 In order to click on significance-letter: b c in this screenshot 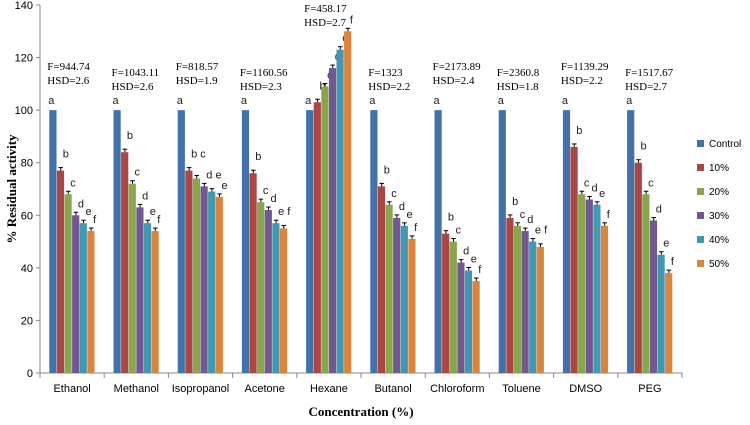, I will do `click(198, 155)`.